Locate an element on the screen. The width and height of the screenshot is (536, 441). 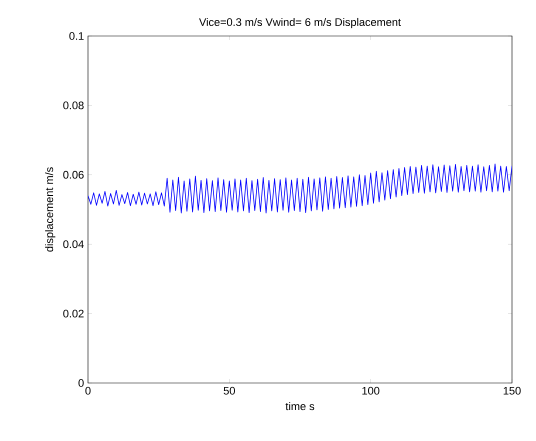
chart-title: Vice=0.3 m/s Vwind= 6 m/s Displacement is located at coordinates (300, 23).